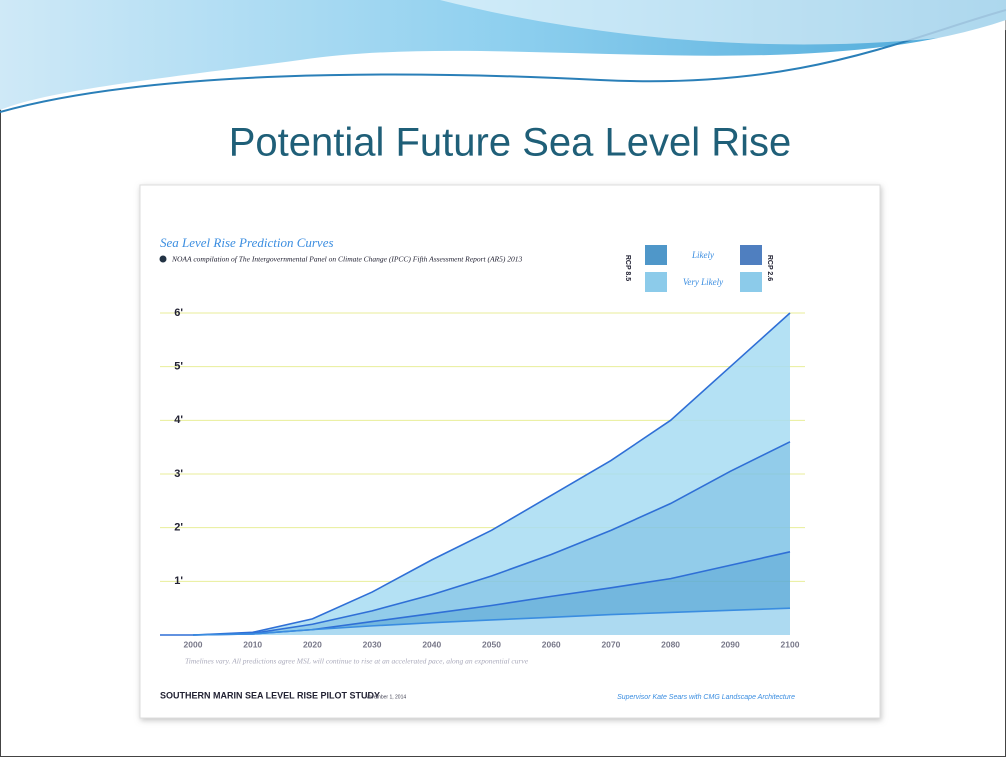  What do you see at coordinates (503, 61) in the screenshot?
I see `header-line` at bounding box center [503, 61].